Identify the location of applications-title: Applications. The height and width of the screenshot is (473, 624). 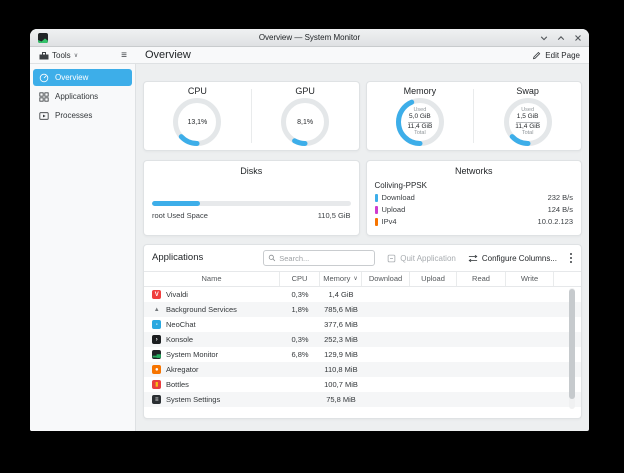
(178, 258).